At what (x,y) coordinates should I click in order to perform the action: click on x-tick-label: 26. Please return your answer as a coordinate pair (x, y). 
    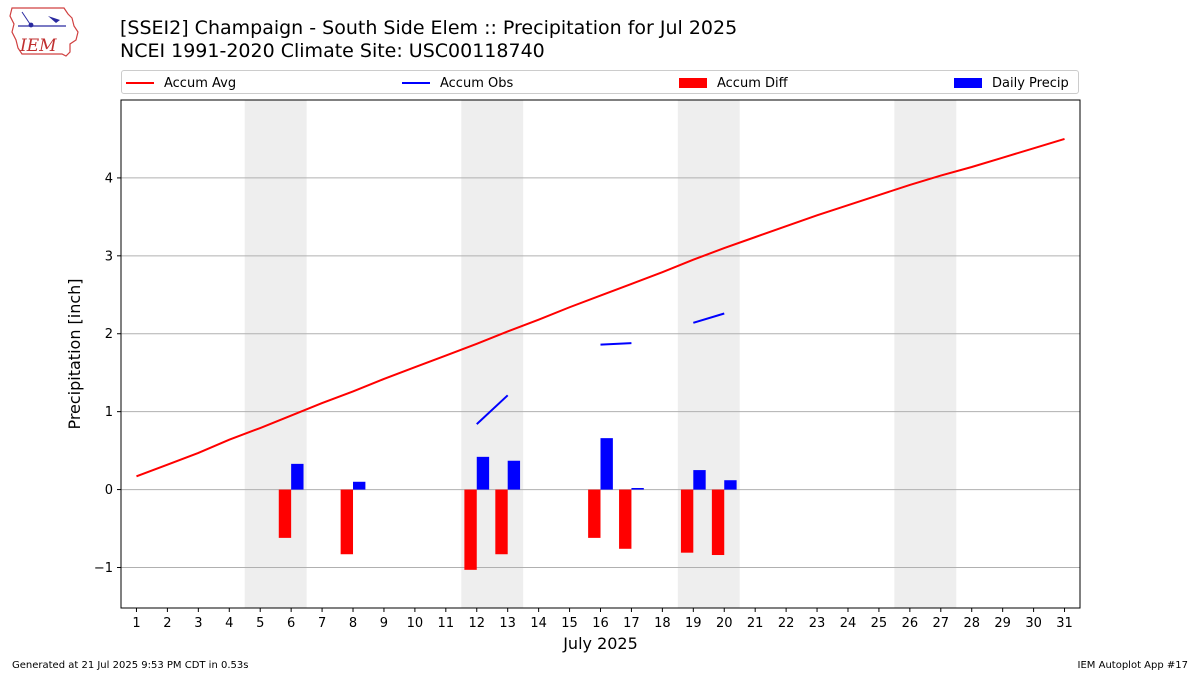
    Looking at the image, I should click on (910, 623).